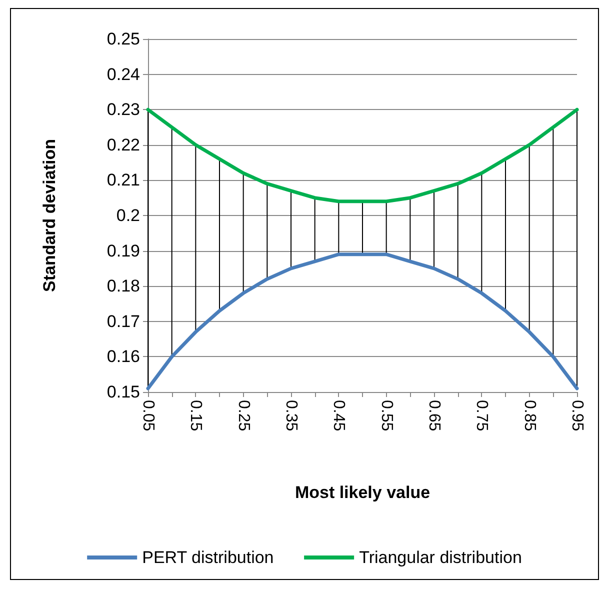 The width and height of the screenshot is (609, 589). What do you see at coordinates (339, 416) in the screenshot?
I see `x-tick-label: 0.45` at bounding box center [339, 416].